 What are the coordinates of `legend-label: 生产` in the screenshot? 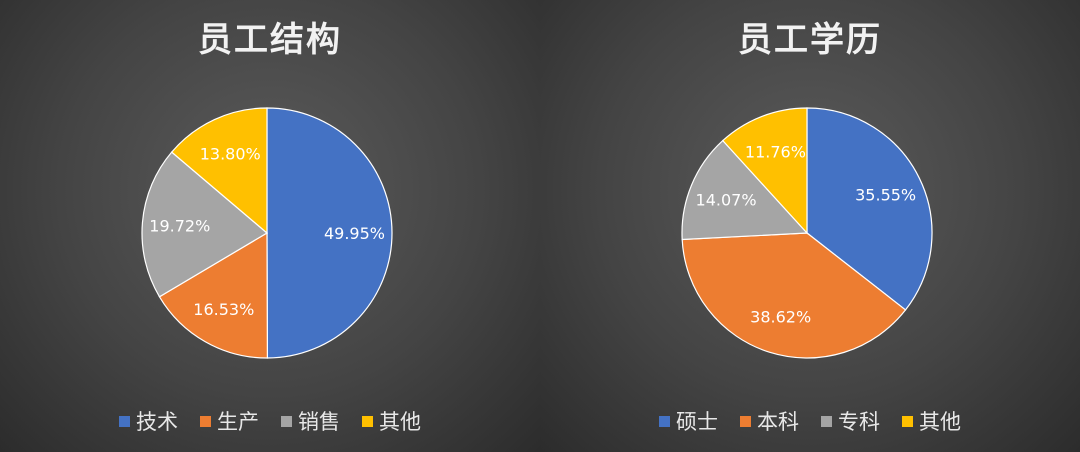 It's located at (238, 422).